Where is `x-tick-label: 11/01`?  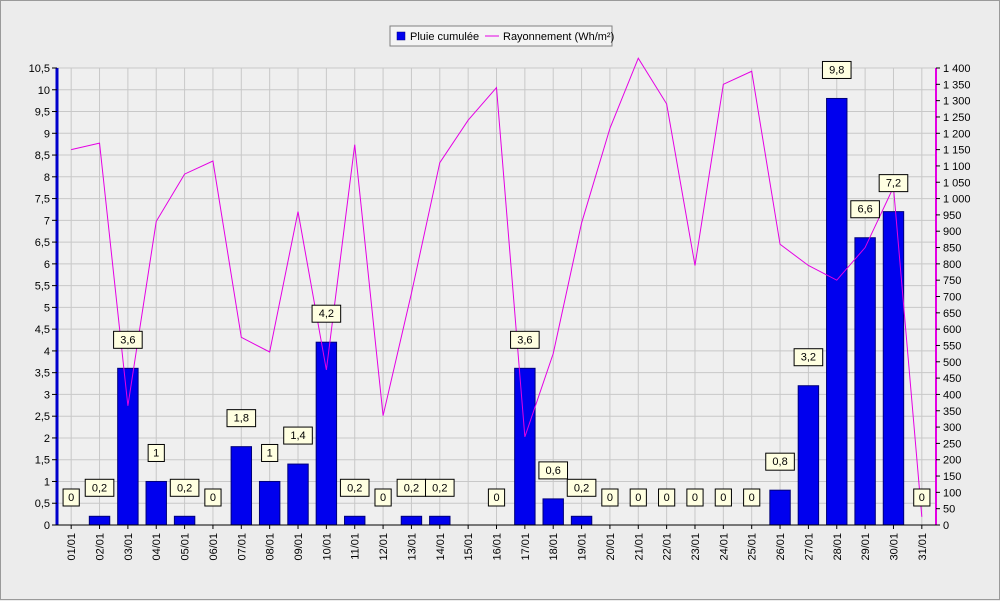 x-tick-label: 11/01 is located at coordinates (356, 546).